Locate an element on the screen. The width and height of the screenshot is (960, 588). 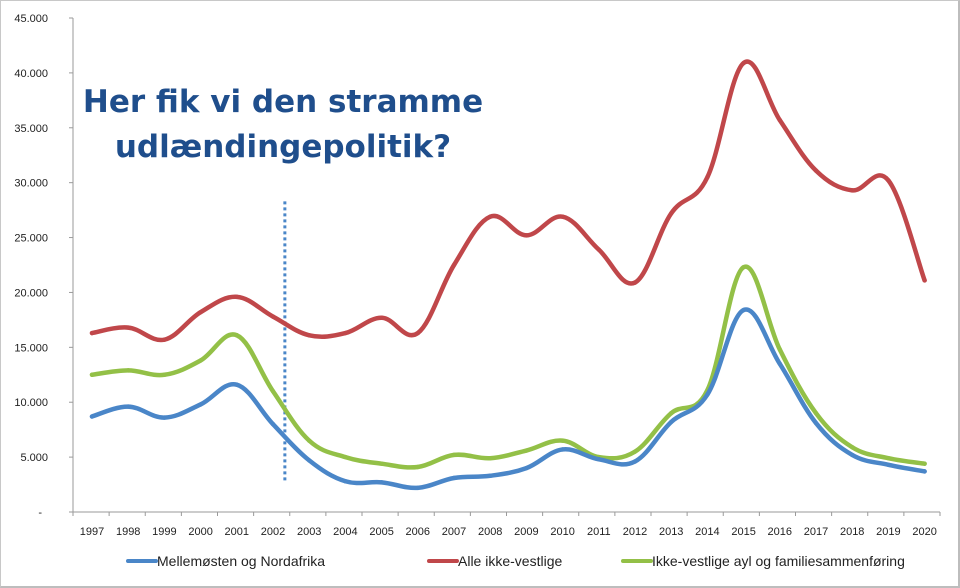
legend-item: Ikke-vestlige ayl og familiesammenføring is located at coordinates (763, 561).